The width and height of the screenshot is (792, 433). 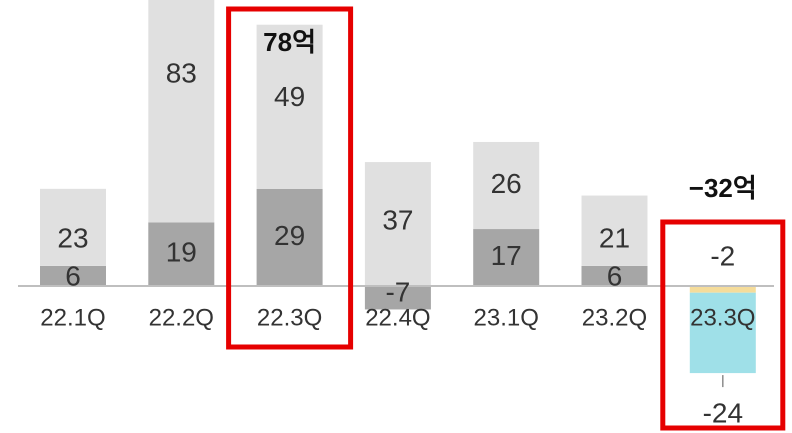 What do you see at coordinates (397, 291) in the screenshot?
I see `value-label-lower-22.4Q: -7` at bounding box center [397, 291].